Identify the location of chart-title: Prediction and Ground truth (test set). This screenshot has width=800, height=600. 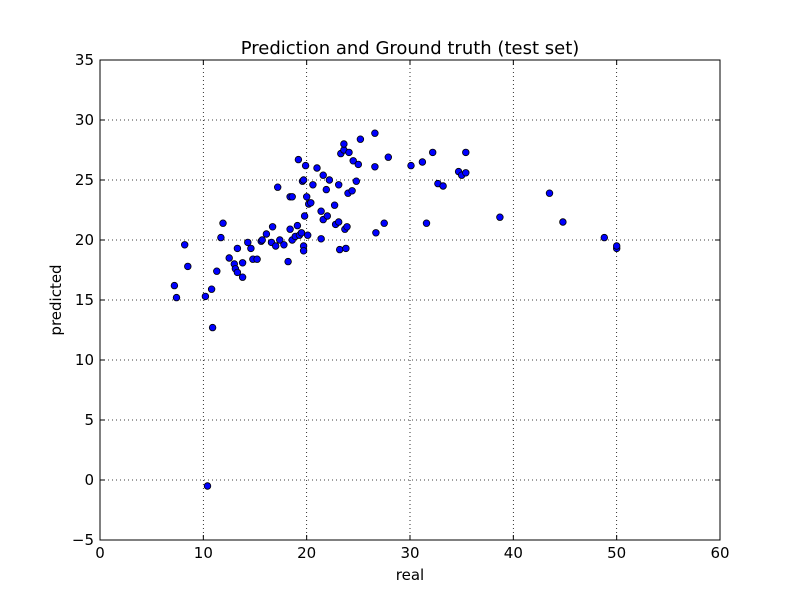
(410, 48).